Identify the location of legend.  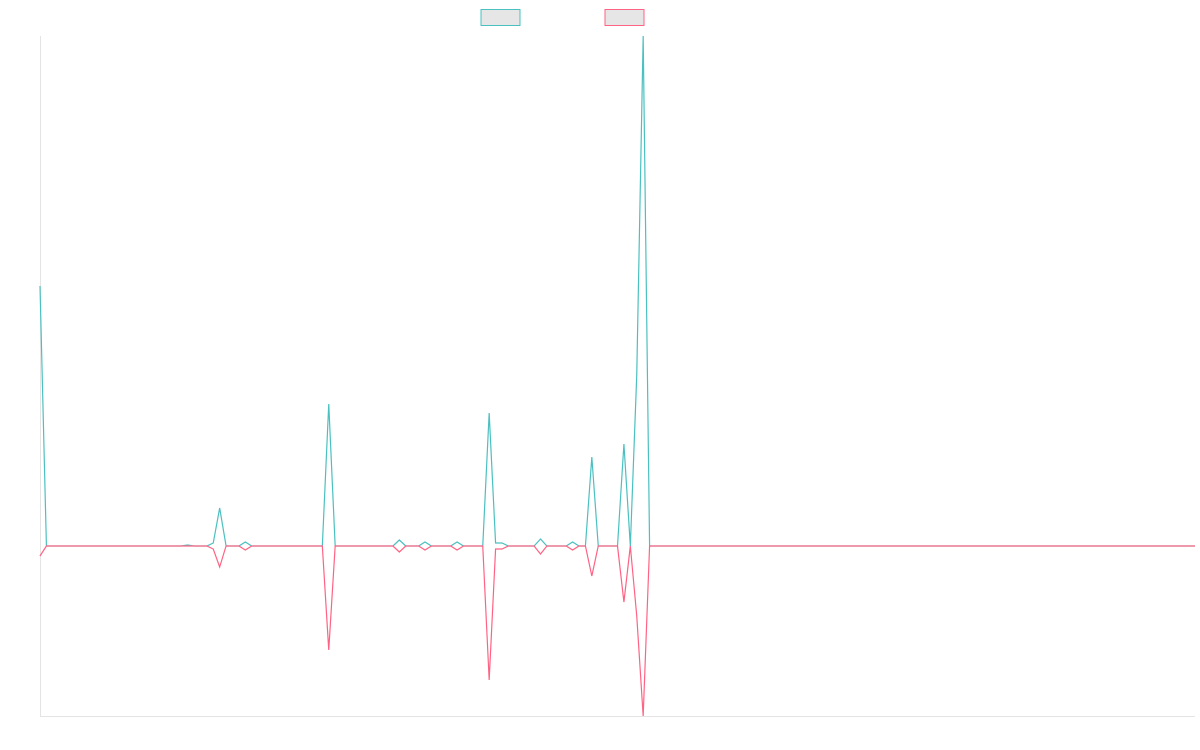
(562, 17).